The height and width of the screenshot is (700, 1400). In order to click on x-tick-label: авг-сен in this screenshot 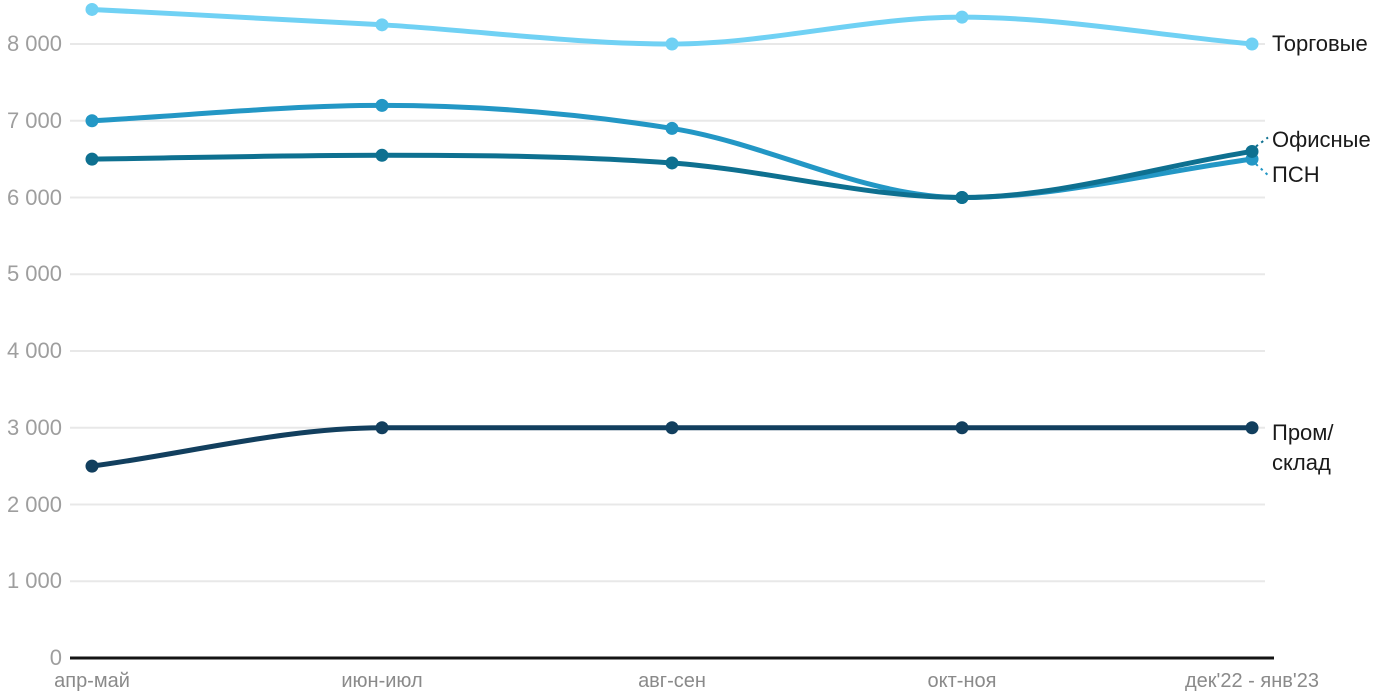, I will do `click(672, 681)`.